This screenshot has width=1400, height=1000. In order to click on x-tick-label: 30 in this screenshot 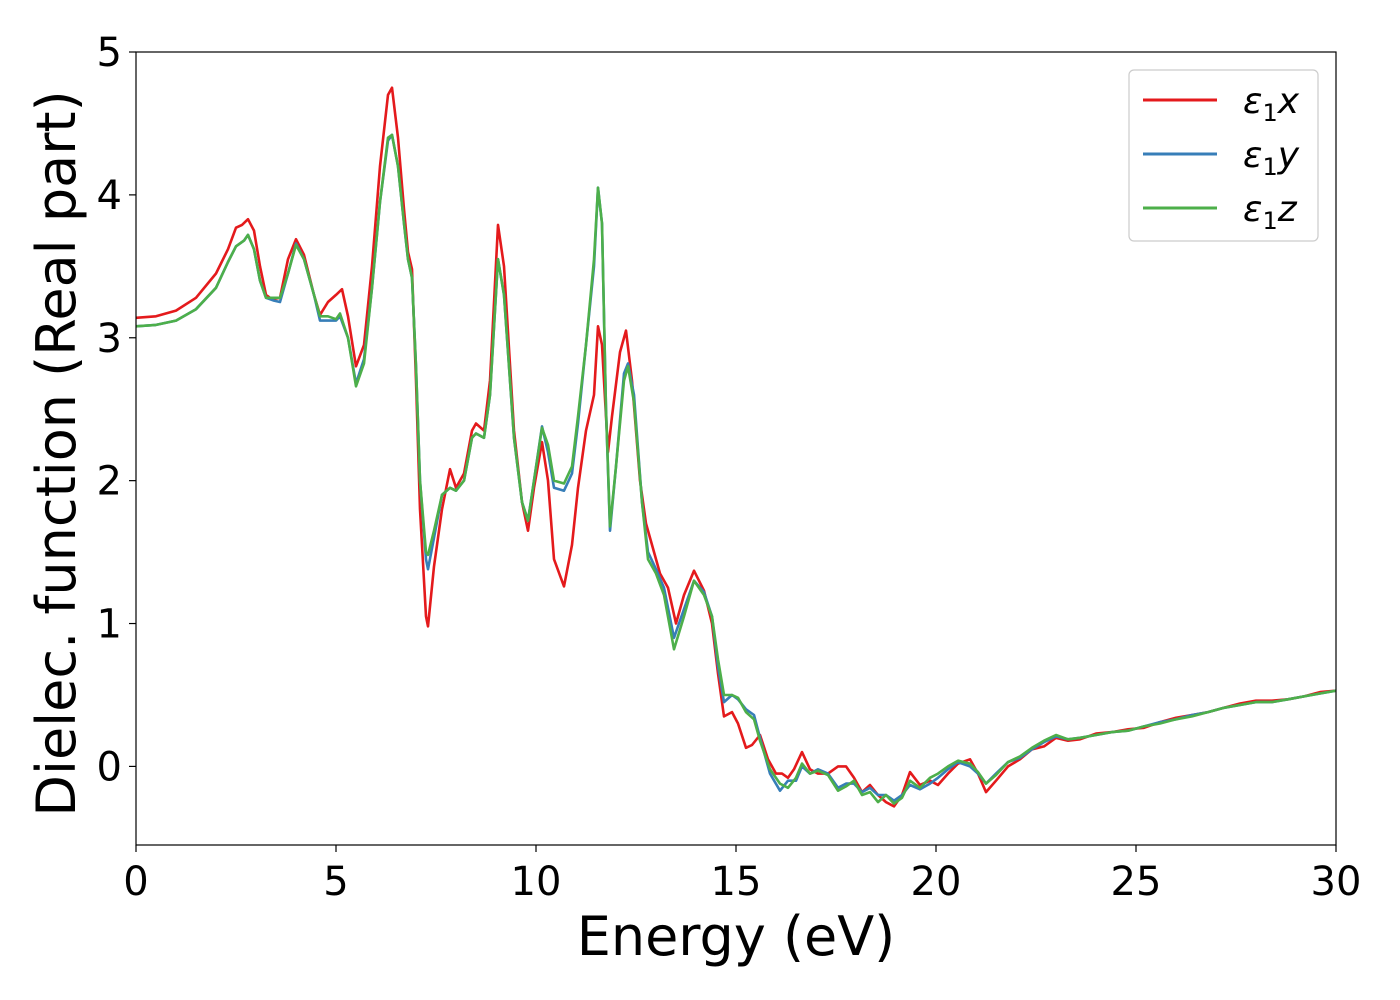, I will do `click(1336, 882)`.